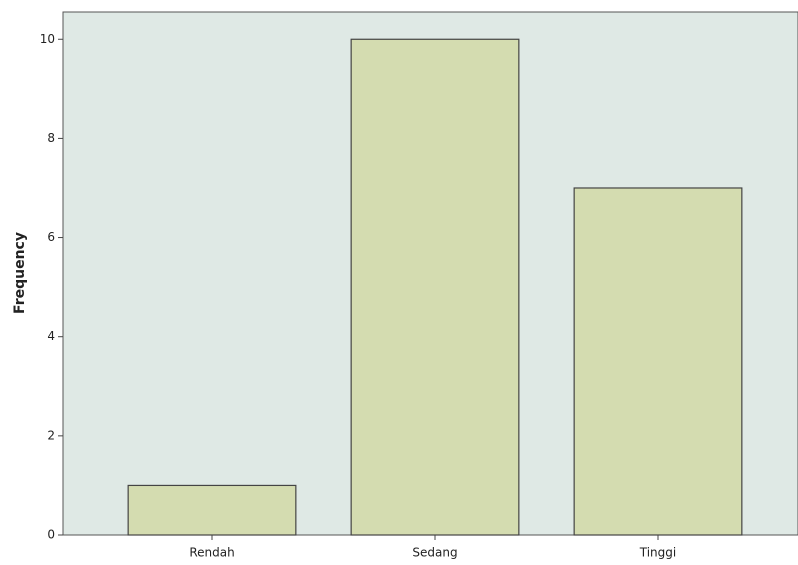 This screenshot has height=565, width=798. What do you see at coordinates (51, 435) in the screenshot?
I see `y-tick-label: 2` at bounding box center [51, 435].